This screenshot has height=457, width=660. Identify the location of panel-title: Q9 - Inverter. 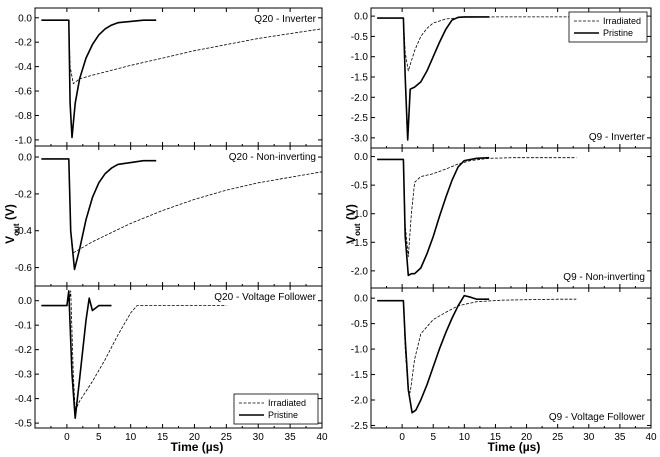
(617, 137).